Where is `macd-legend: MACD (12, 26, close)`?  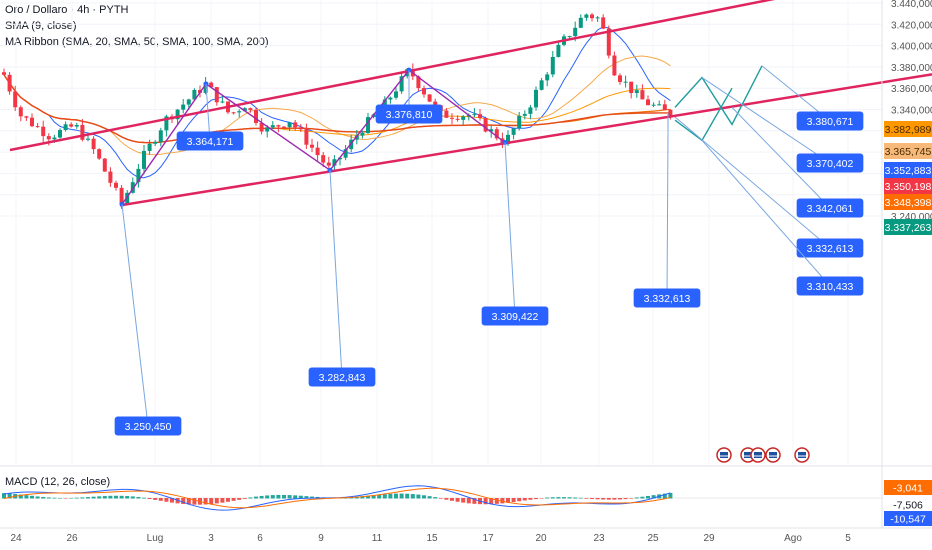 macd-legend: MACD (12, 26, close) is located at coordinates (58, 482).